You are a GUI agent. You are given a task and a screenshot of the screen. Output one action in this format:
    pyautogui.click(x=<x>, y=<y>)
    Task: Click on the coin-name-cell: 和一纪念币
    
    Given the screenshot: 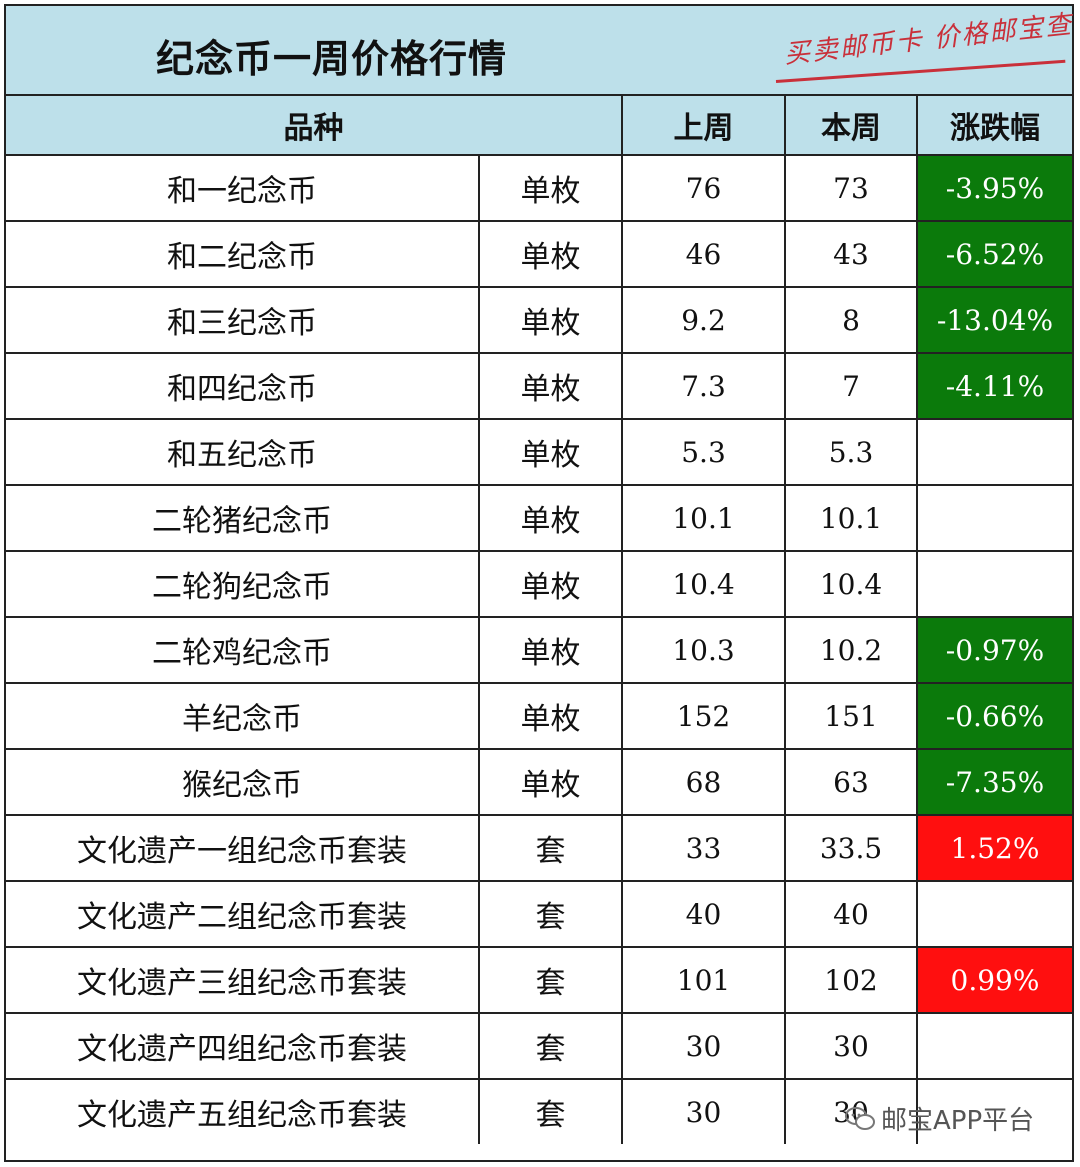 What is the action you would take?
    pyautogui.click(x=243, y=188)
    